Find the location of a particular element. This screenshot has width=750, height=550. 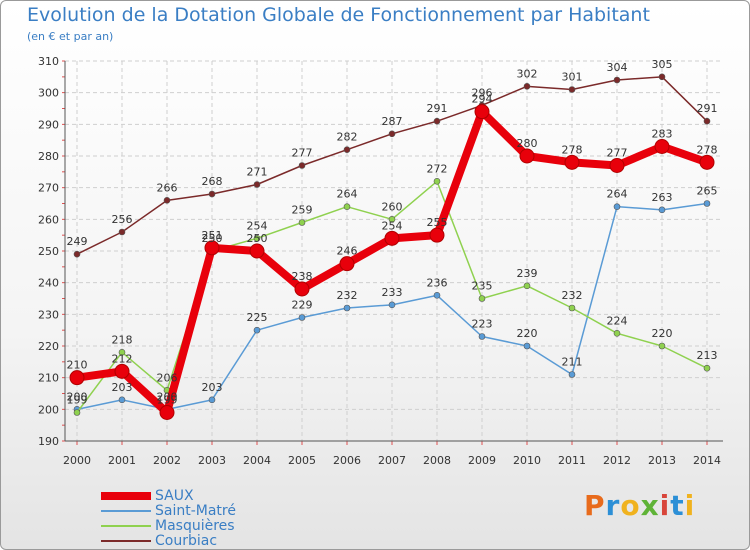

data-label: 272 is located at coordinates (437, 168).